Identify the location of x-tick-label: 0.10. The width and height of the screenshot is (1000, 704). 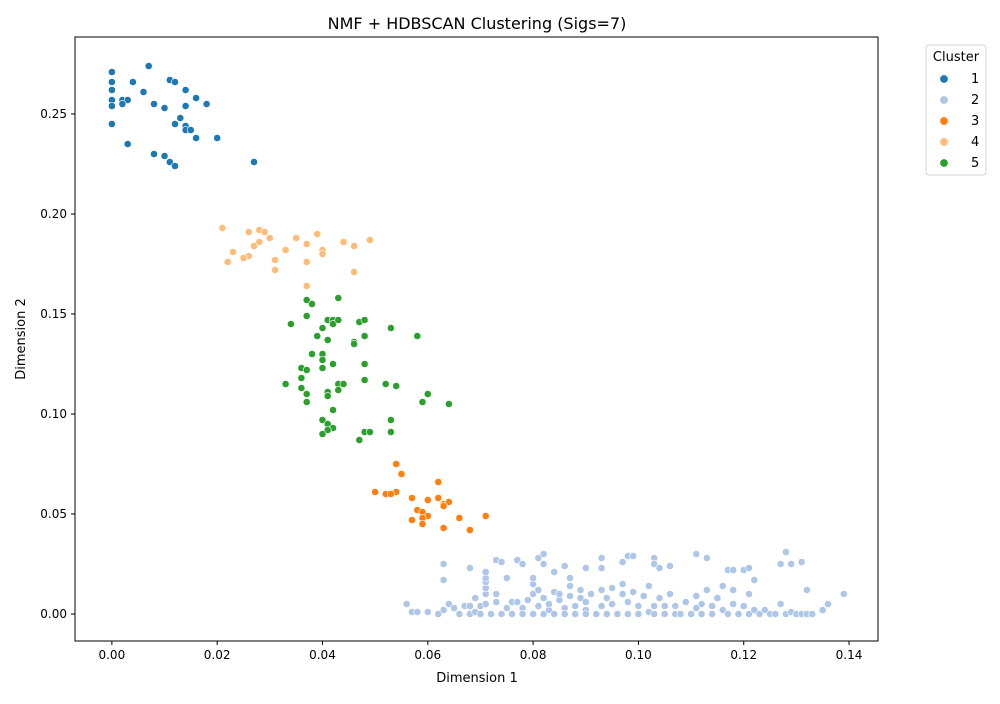
(638, 655).